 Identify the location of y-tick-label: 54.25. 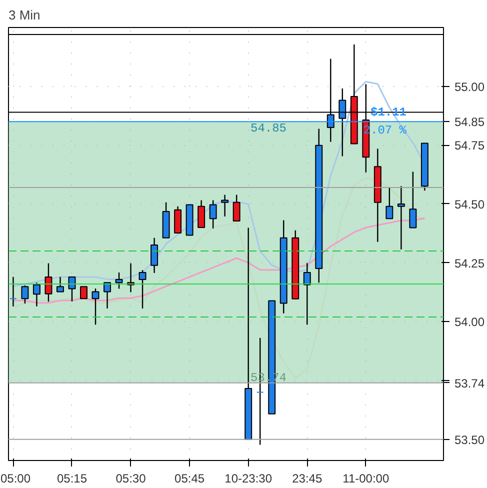
(469, 263).